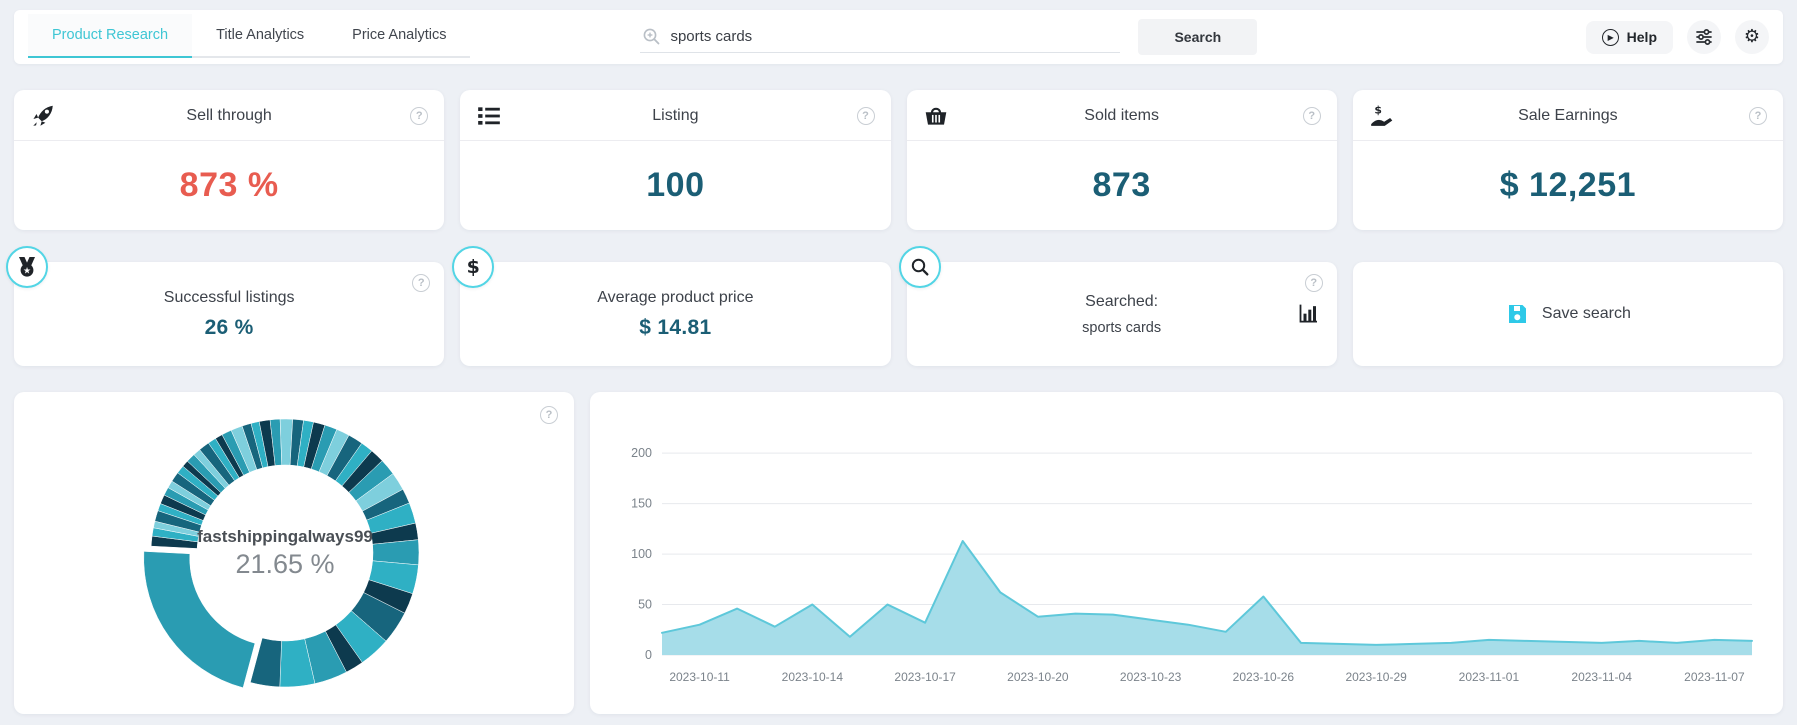  What do you see at coordinates (919, 267) in the screenshot?
I see `magnifier-icon` at bounding box center [919, 267].